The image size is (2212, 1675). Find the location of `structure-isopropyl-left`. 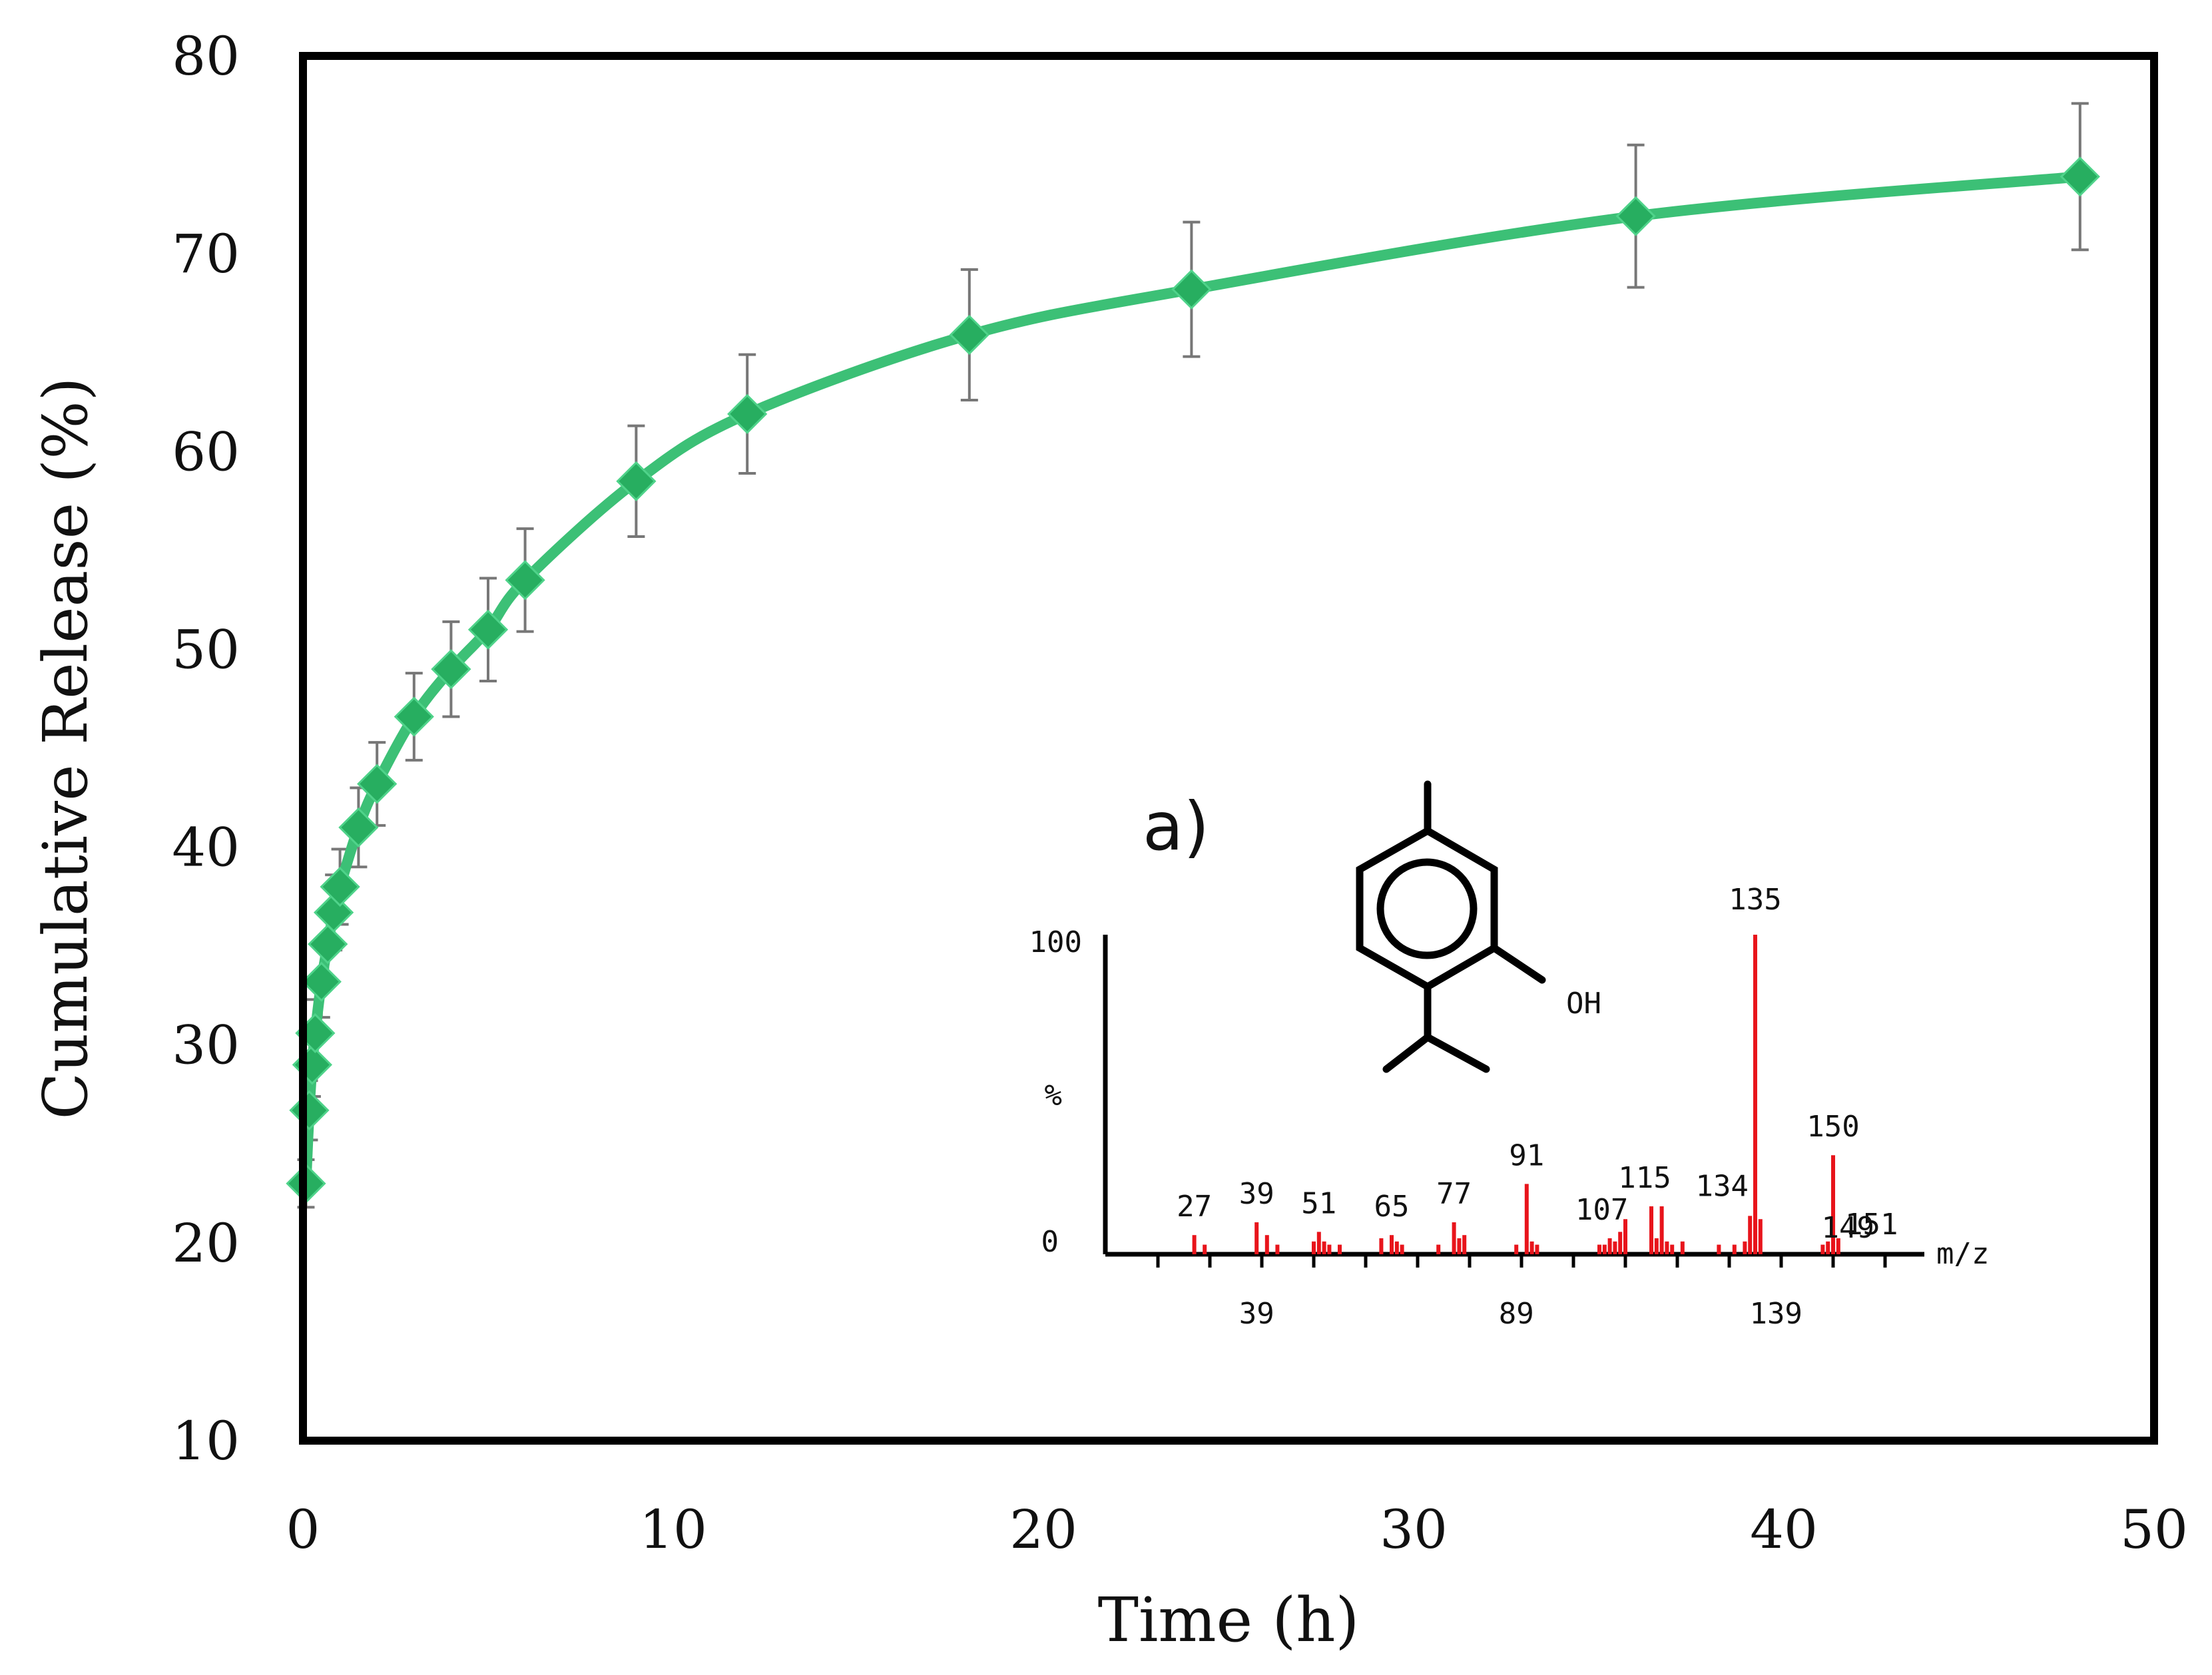

structure-isopropyl-left is located at coordinates (1407, 1053).